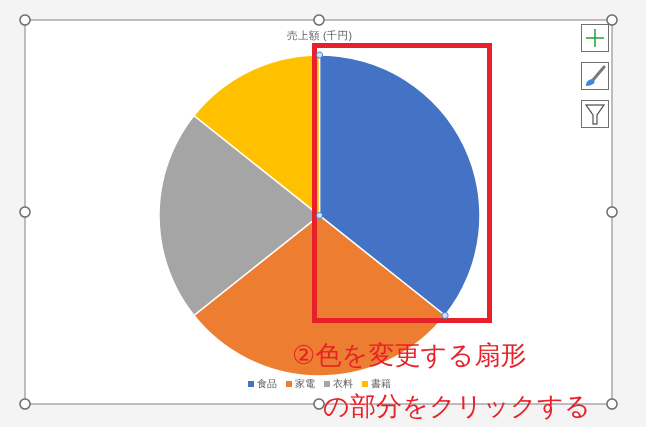 The image size is (646, 427). Describe the element at coordinates (267, 384) in the screenshot. I see `legend-label: 食品` at that location.